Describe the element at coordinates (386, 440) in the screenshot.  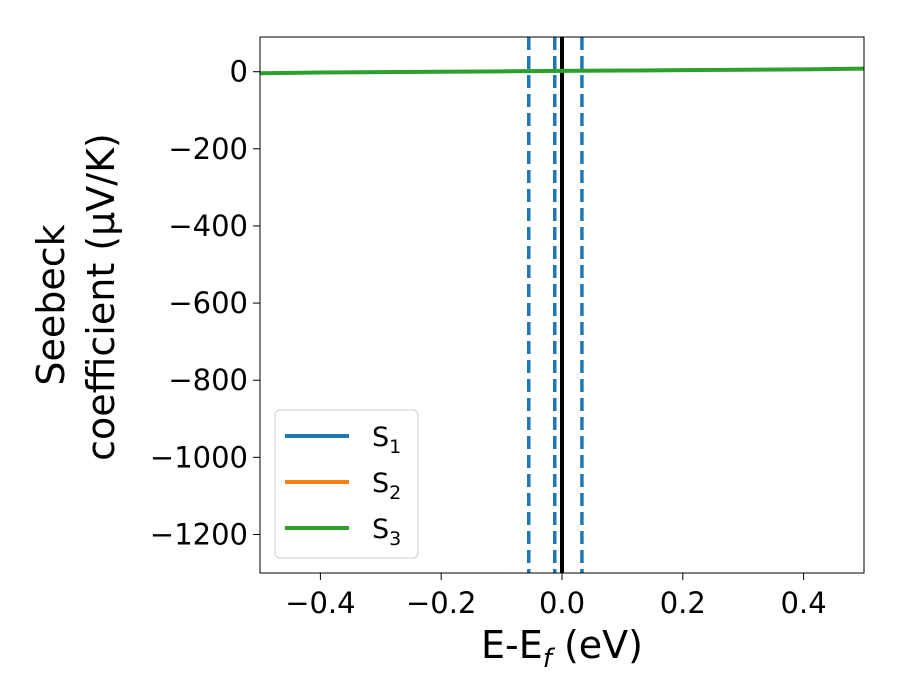
I see `legend-label-1: S1` at that location.